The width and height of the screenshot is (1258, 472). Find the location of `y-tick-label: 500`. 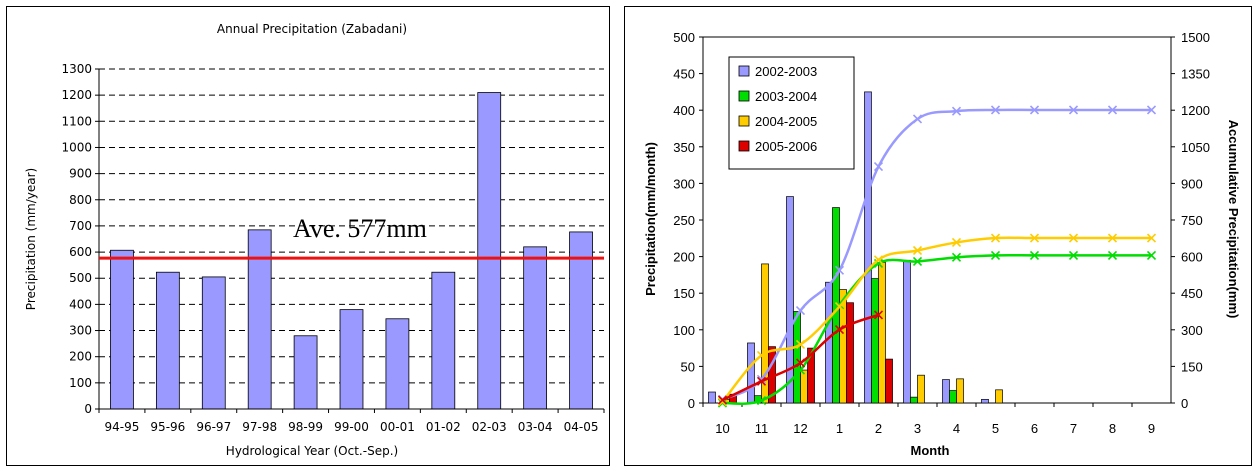

y-tick-label: 500 is located at coordinates (684, 37).